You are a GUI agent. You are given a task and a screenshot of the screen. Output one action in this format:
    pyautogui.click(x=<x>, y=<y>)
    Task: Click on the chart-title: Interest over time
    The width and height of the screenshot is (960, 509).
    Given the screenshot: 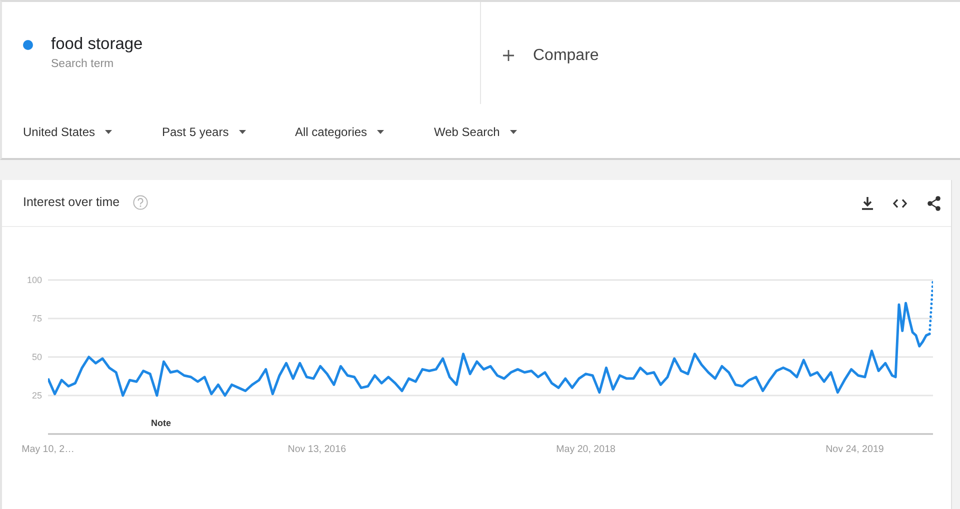 What is the action you would take?
    pyautogui.click(x=71, y=202)
    